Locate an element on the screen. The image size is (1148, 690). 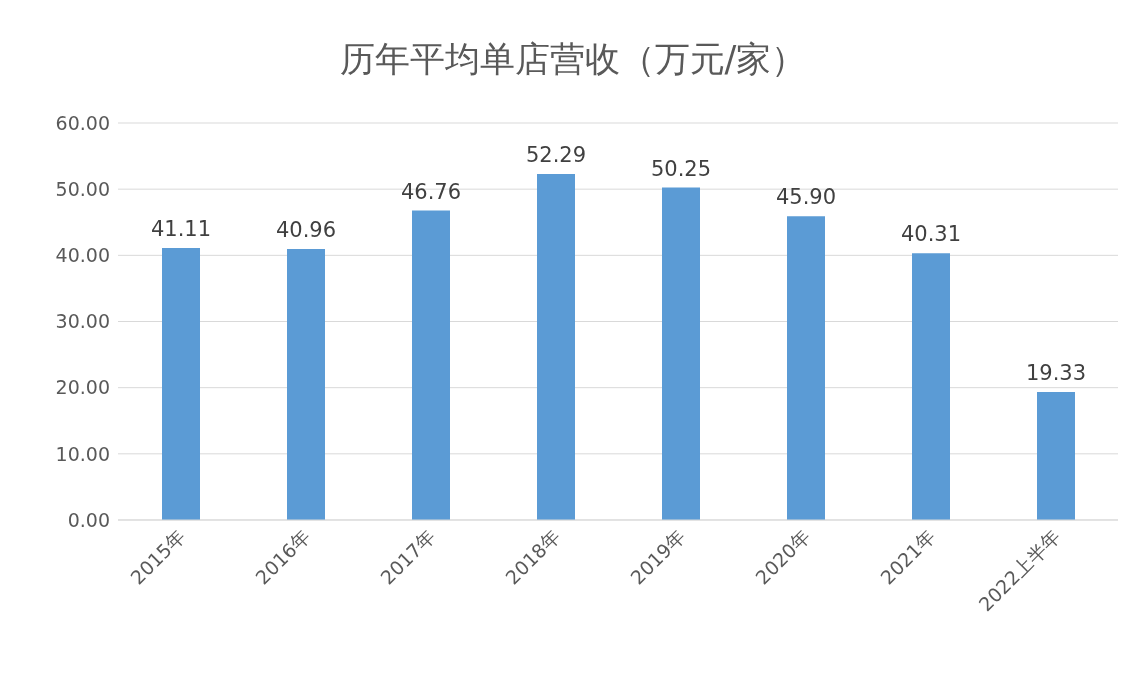
data-label: 41.11 is located at coordinates (181, 228).